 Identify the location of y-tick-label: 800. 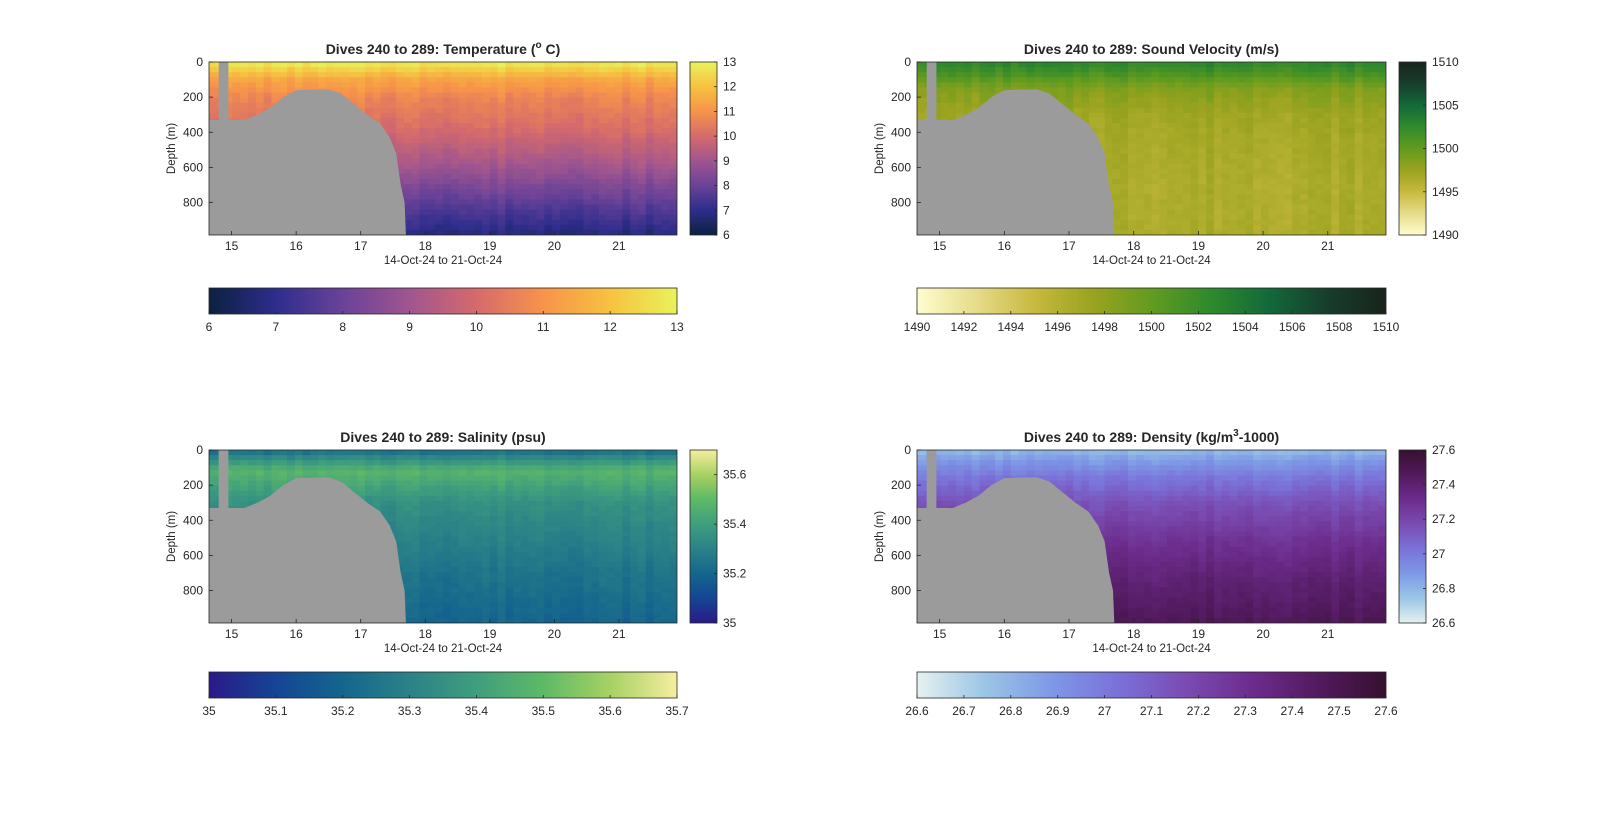
(901, 203).